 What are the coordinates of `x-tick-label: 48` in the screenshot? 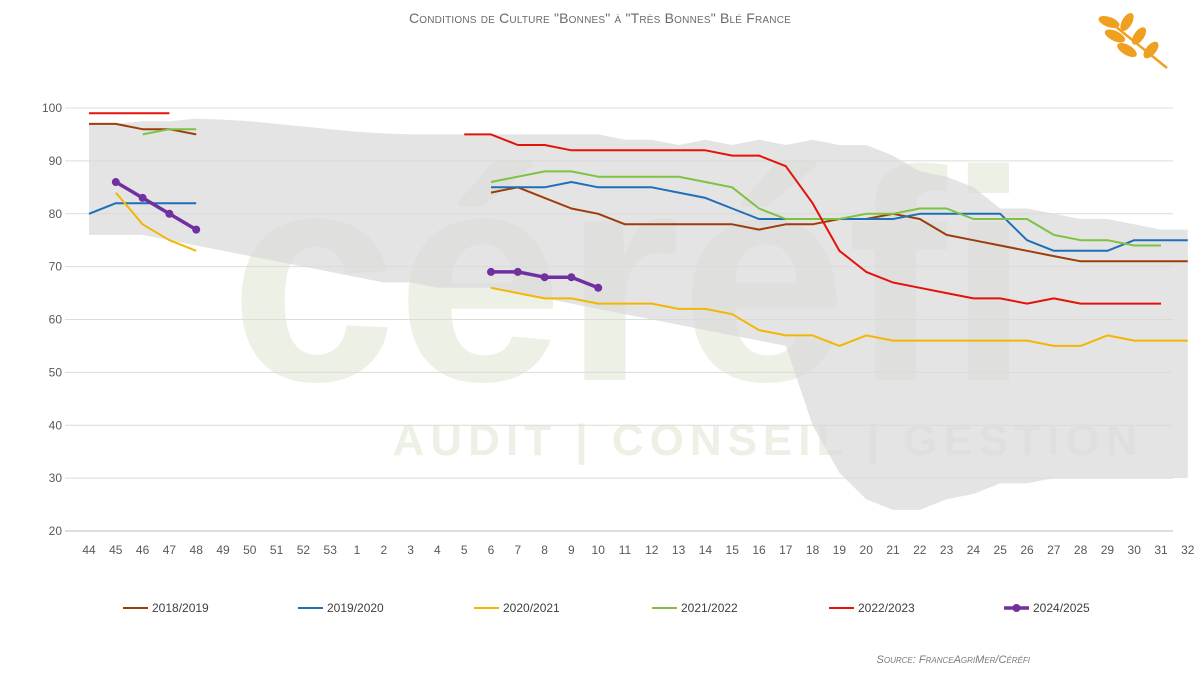 It's located at (197, 550).